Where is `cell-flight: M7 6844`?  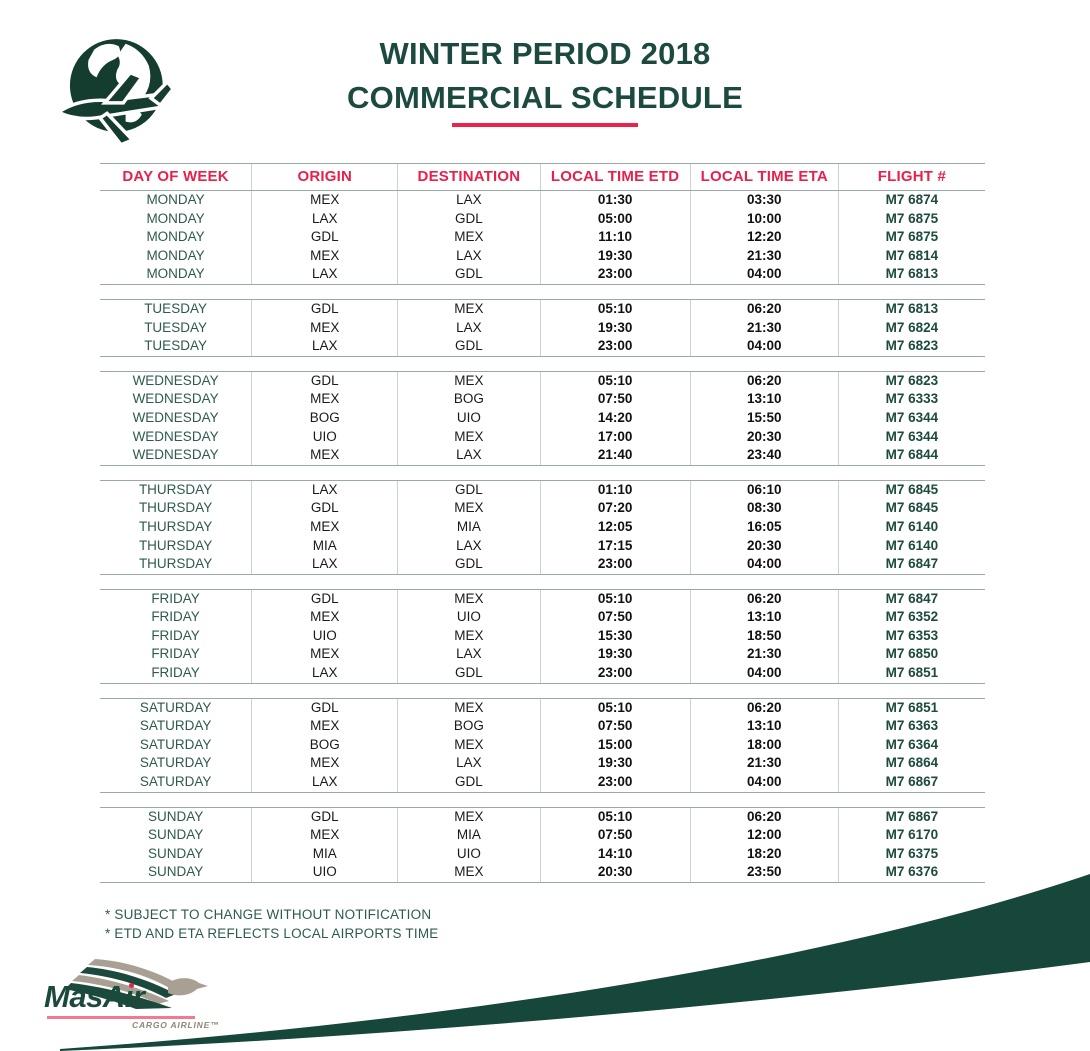 cell-flight: M7 6844 is located at coordinates (912, 455).